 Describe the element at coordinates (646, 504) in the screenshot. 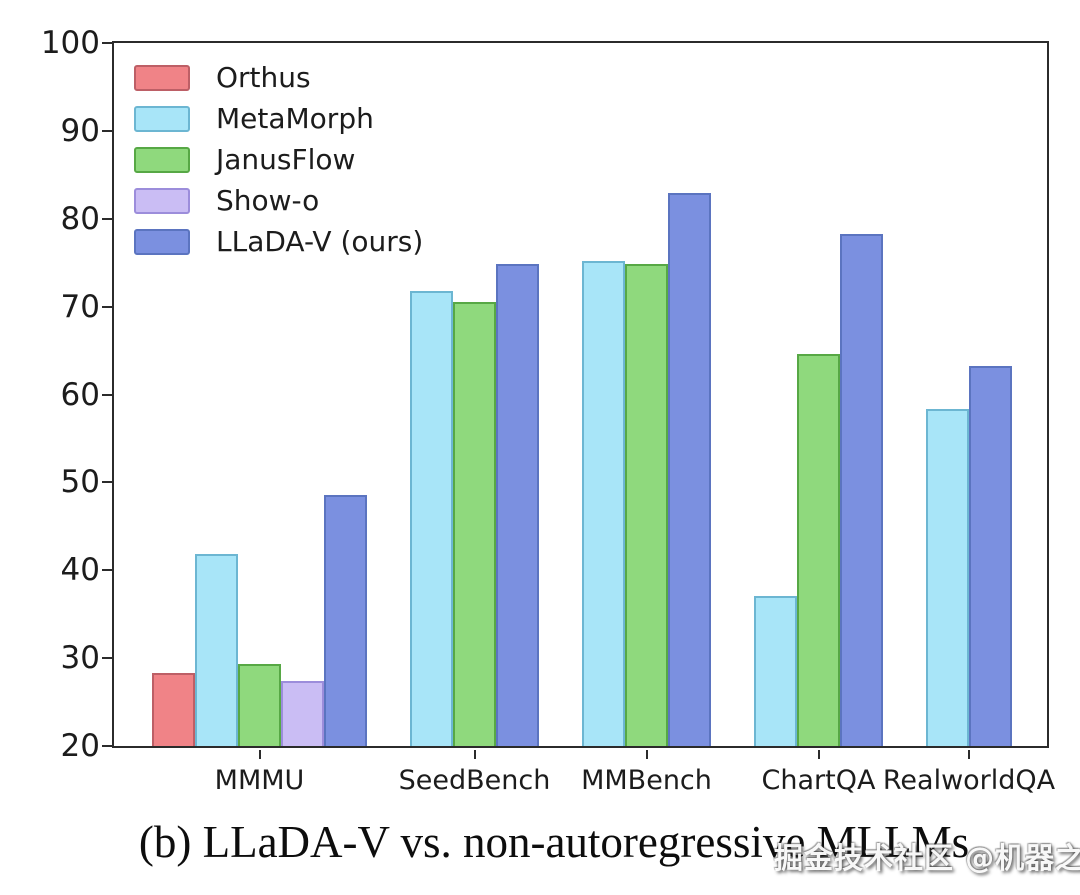

I see `bar-mmbench-janusflow` at that location.